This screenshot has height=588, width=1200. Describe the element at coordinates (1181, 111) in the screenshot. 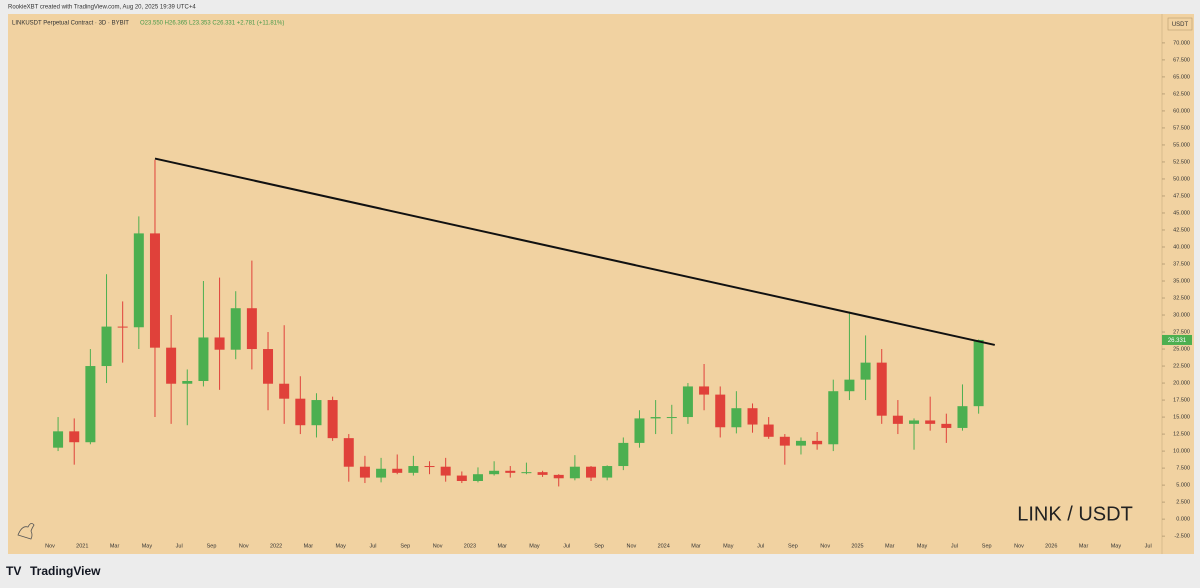

I see `y-tick-label: 60.000` at that location.